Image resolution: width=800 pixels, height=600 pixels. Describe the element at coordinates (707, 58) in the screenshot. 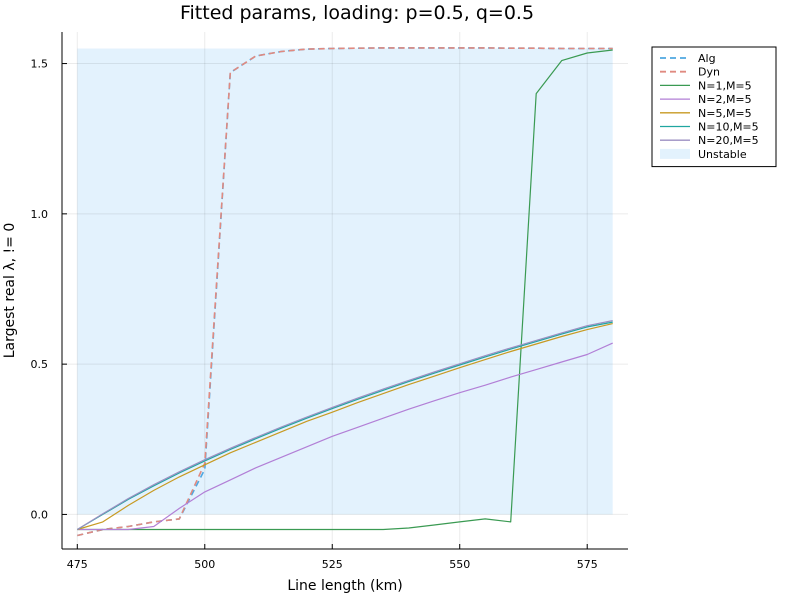

I see `legend-label: Alg` at that location.